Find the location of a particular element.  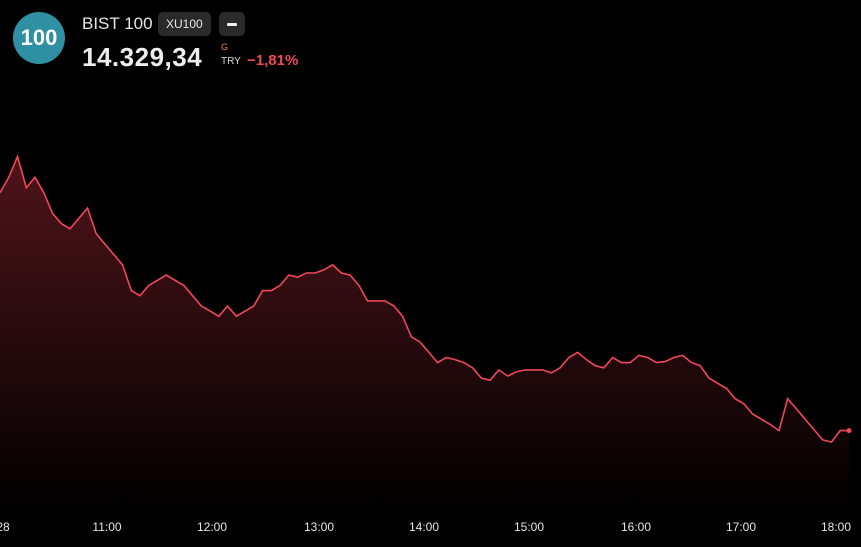

x-tick-label: 17:00 is located at coordinates (741, 527).